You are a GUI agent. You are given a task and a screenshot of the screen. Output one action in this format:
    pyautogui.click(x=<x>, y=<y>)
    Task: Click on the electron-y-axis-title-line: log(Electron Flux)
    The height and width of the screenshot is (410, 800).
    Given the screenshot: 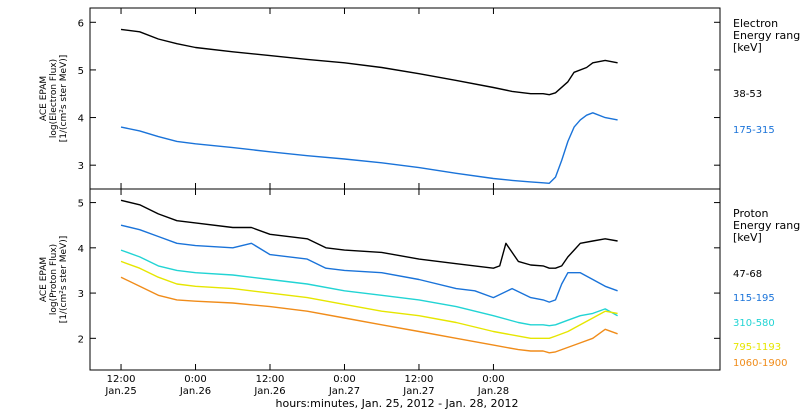 What is the action you would take?
    pyautogui.click(x=54, y=98)
    